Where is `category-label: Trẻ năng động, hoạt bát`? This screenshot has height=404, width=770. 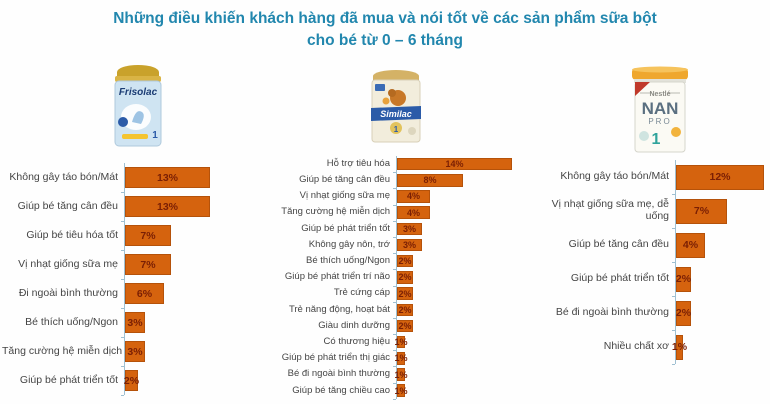 category-label: Trẻ năng động, hoạt bát is located at coordinates (339, 309).